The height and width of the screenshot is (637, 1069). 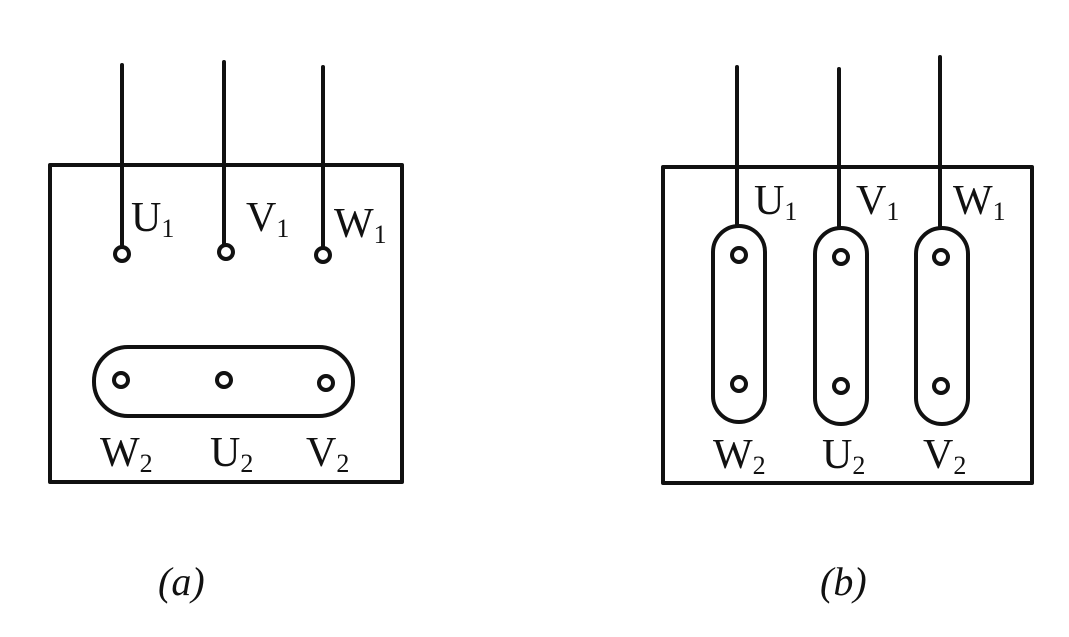 I want to click on star-jumper-a, so click(x=223, y=381).